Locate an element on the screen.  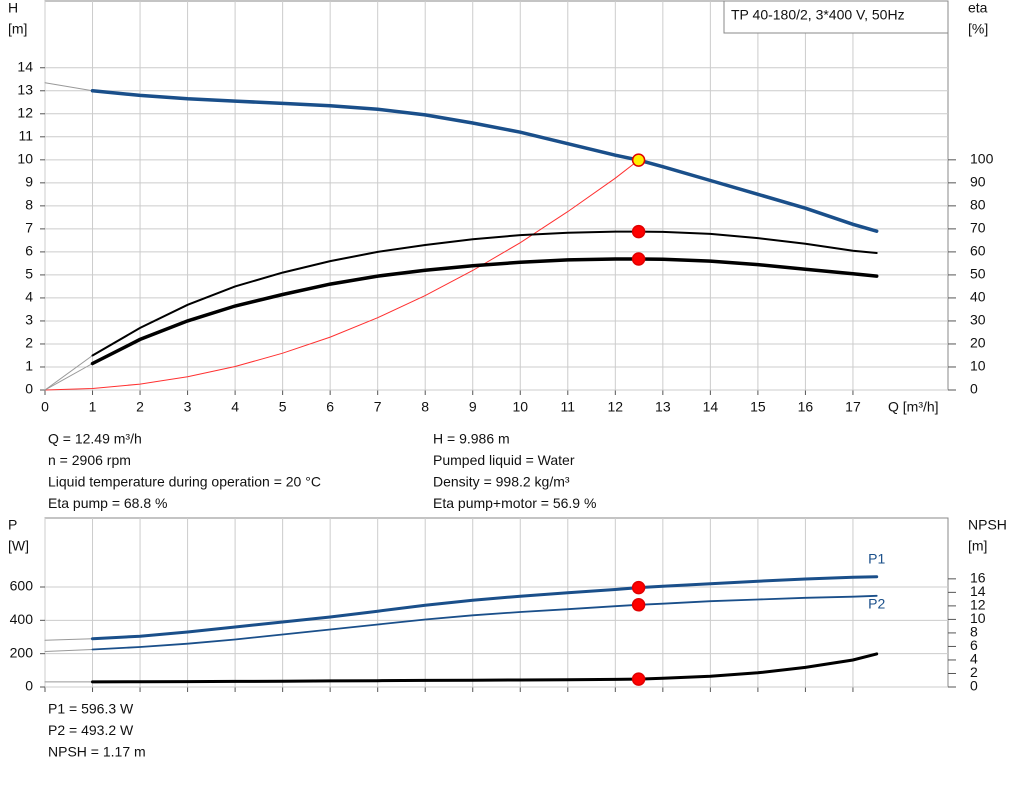
annotation: P1 is located at coordinates (876, 559).